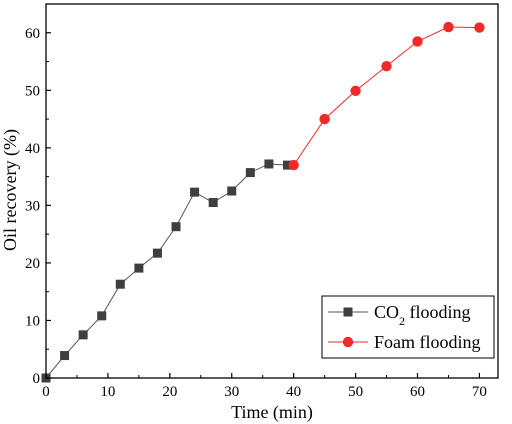 The height and width of the screenshot is (424, 512). What do you see at coordinates (32, 149) in the screenshot?
I see `y-tick-label: 40` at bounding box center [32, 149].